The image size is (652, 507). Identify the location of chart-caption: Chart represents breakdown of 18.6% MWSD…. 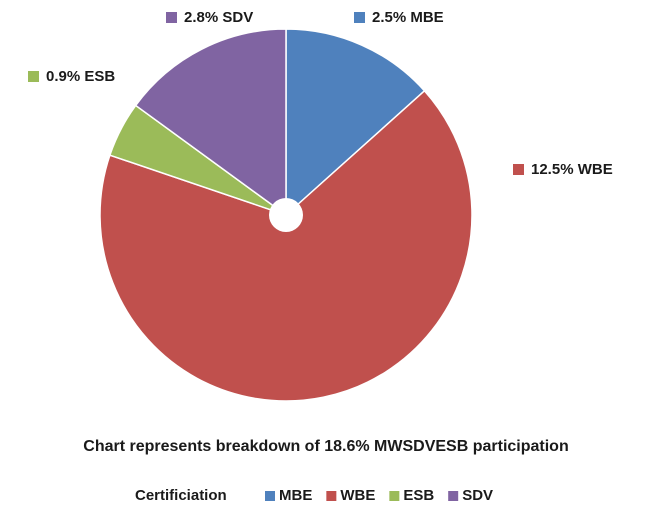
(325, 446).